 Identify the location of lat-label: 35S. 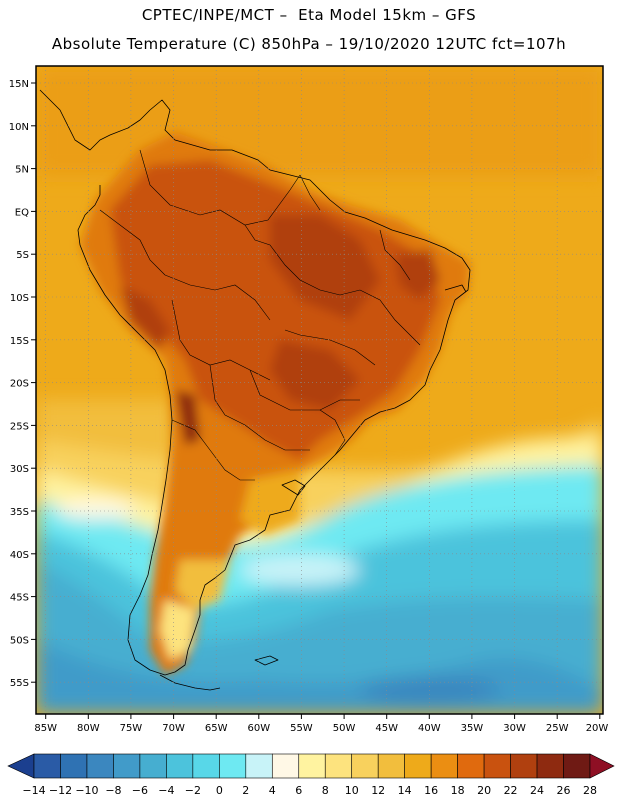
(19, 512).